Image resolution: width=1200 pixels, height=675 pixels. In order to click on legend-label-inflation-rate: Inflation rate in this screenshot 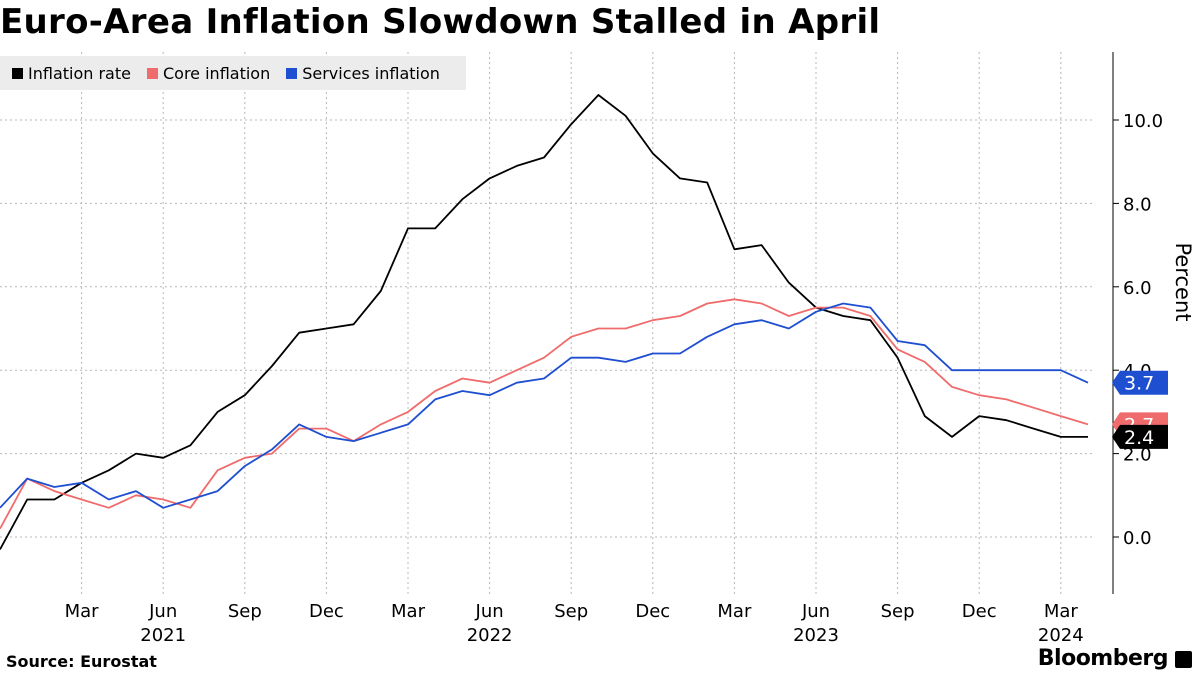, I will do `click(79, 73)`.